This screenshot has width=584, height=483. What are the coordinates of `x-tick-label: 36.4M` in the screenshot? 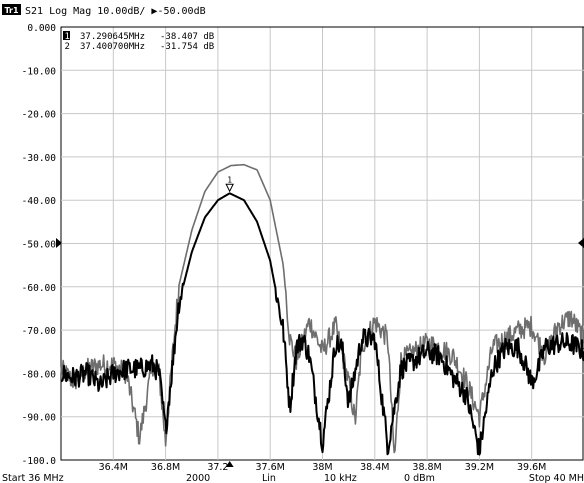 It's located at (113, 467).